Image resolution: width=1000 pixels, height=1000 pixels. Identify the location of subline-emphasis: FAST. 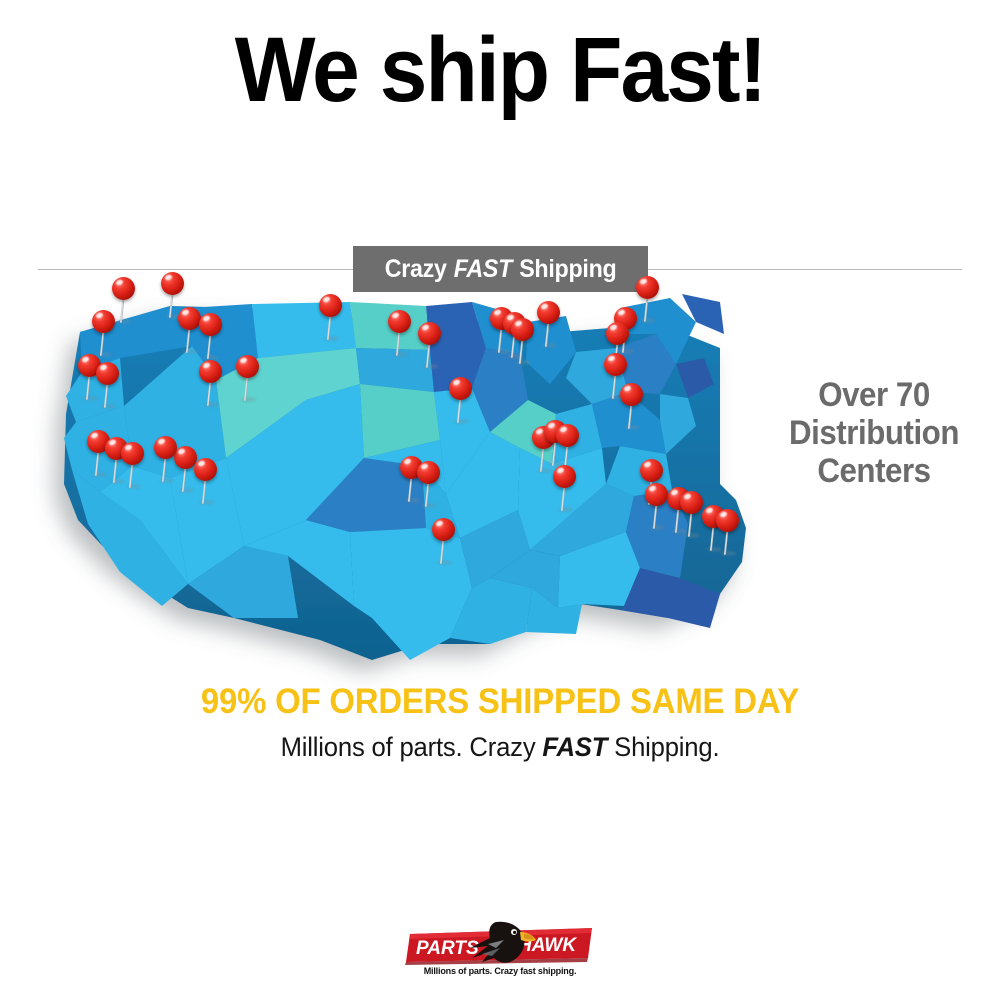
(575, 747).